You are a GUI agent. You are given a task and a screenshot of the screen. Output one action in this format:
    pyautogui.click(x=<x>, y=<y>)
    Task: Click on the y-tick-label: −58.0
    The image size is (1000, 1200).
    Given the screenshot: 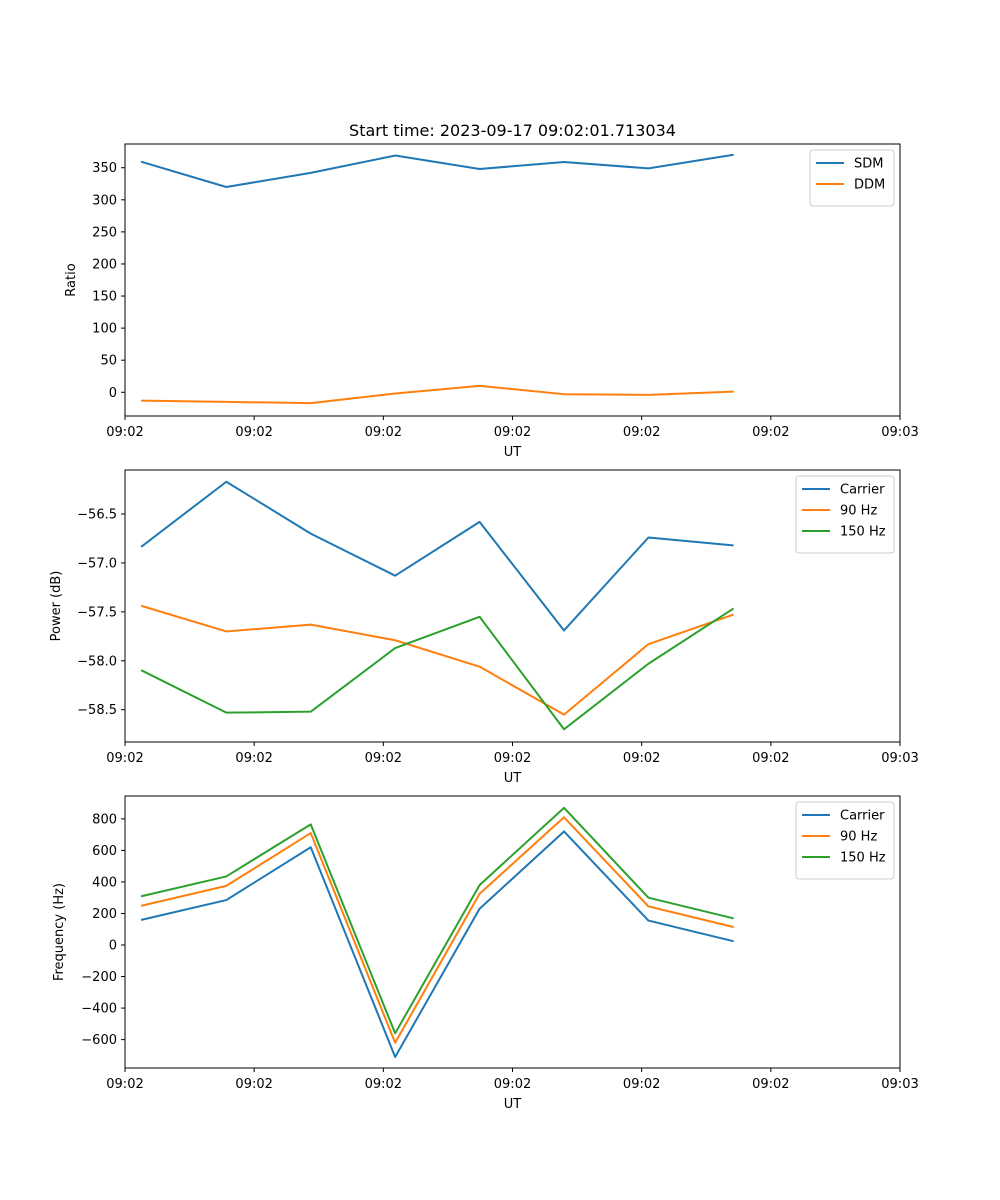 What is the action you would take?
    pyautogui.click(x=97, y=661)
    